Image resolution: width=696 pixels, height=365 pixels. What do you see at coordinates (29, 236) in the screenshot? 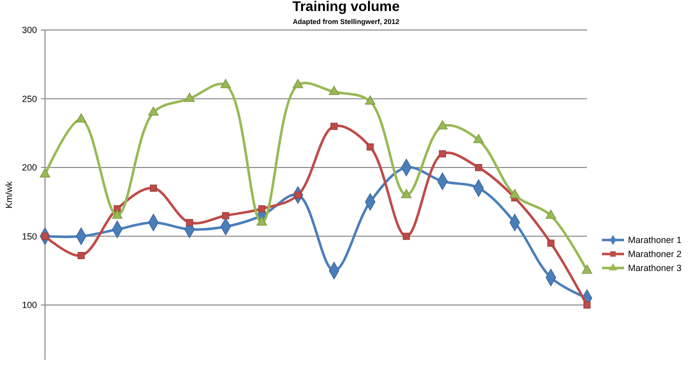
I see `y-tick-label: 150` at bounding box center [29, 236].